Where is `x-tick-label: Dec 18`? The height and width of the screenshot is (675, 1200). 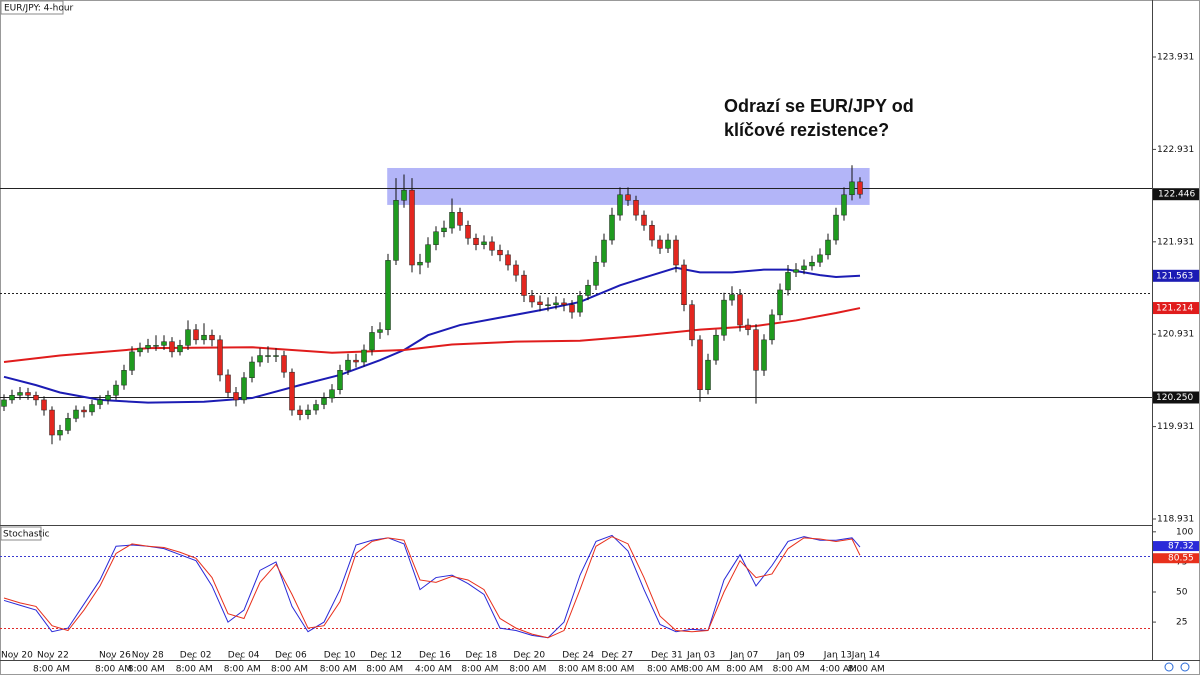 x-tick-label: Dec 18 is located at coordinates (481, 656).